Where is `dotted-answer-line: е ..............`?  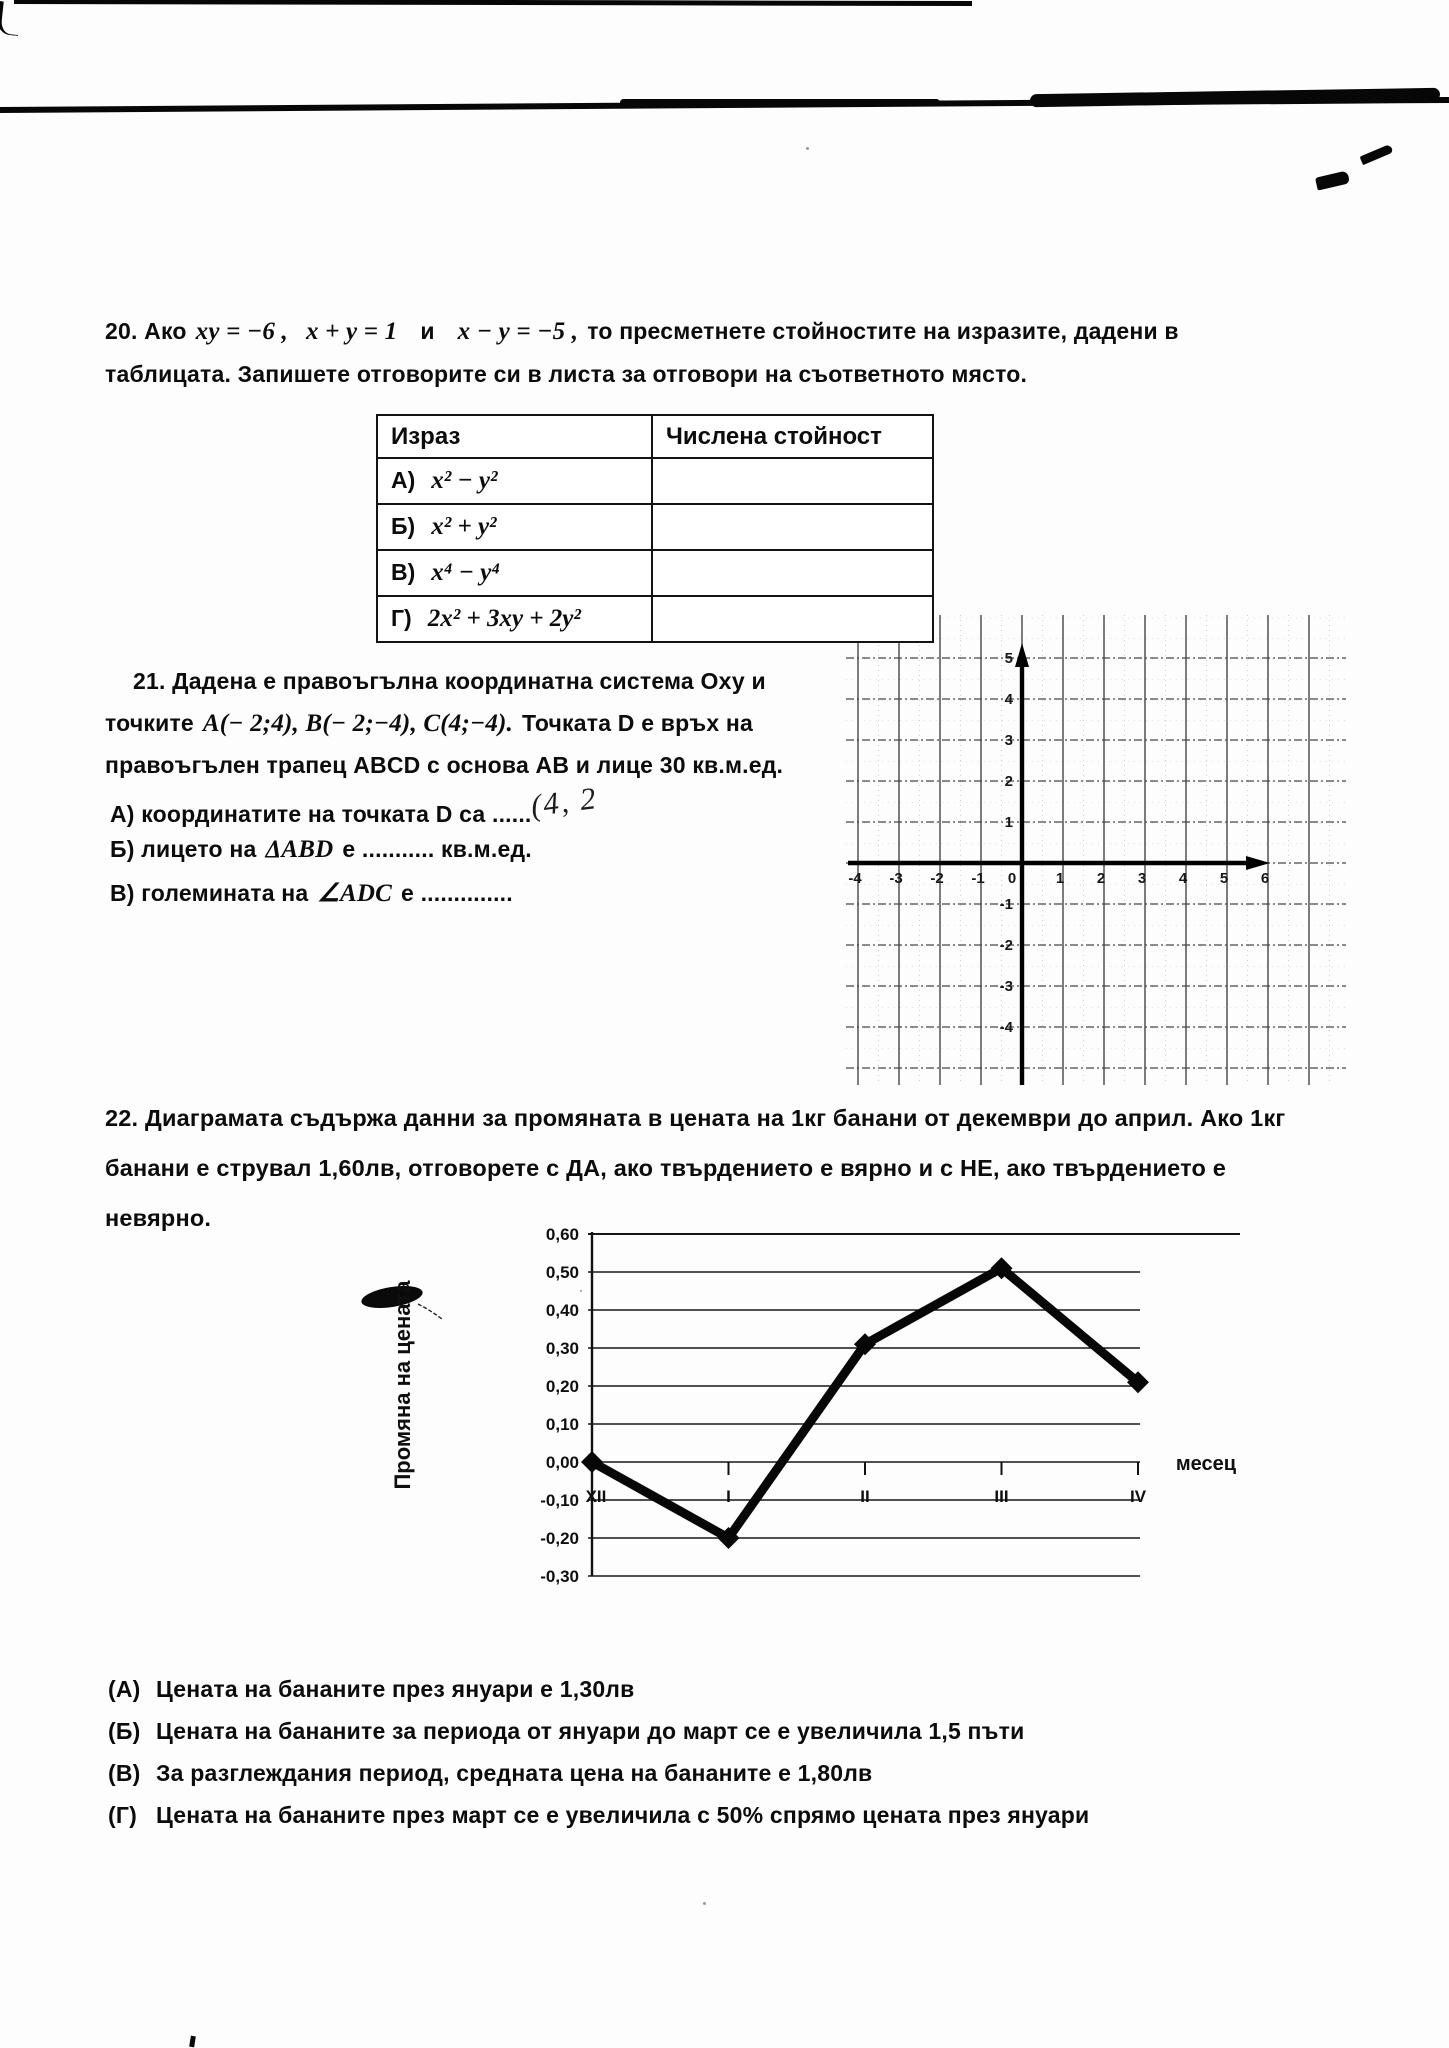
dotted-answer-line: е .............. is located at coordinates (457, 893).